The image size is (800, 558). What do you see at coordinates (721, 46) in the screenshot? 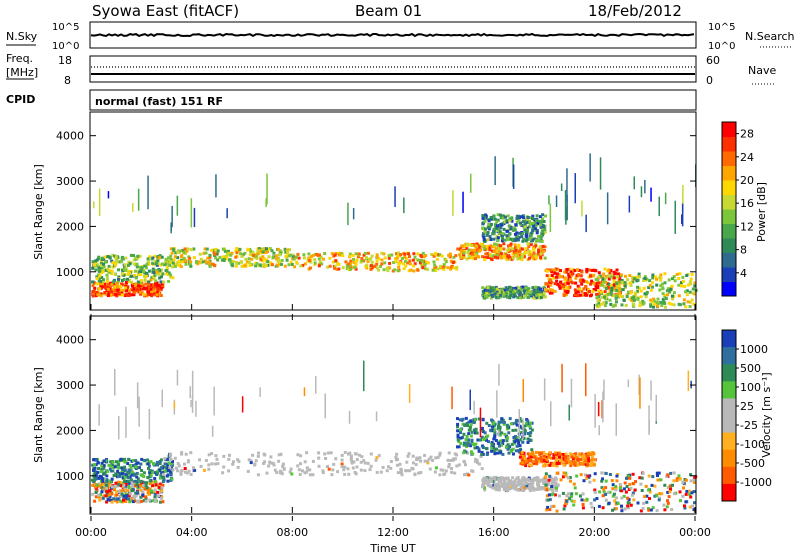
I see `nsearch-axis-bottom: 10^0` at bounding box center [721, 46].